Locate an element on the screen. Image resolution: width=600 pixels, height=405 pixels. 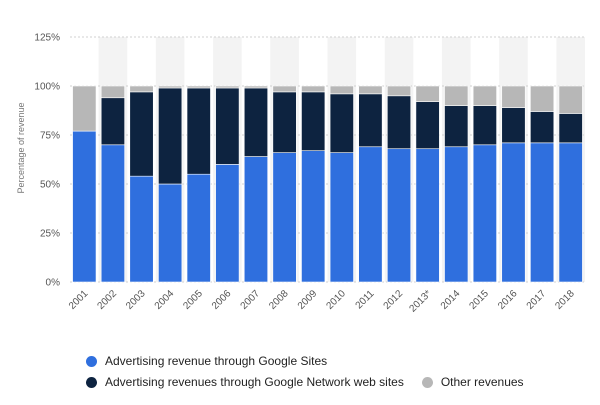
x-tick-label: 2013* is located at coordinates (420, 301).